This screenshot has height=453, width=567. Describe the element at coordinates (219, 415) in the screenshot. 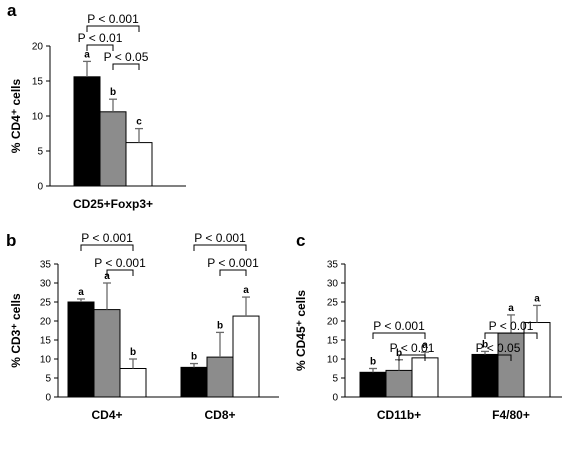

I see `category-label: CD8+` at that location.